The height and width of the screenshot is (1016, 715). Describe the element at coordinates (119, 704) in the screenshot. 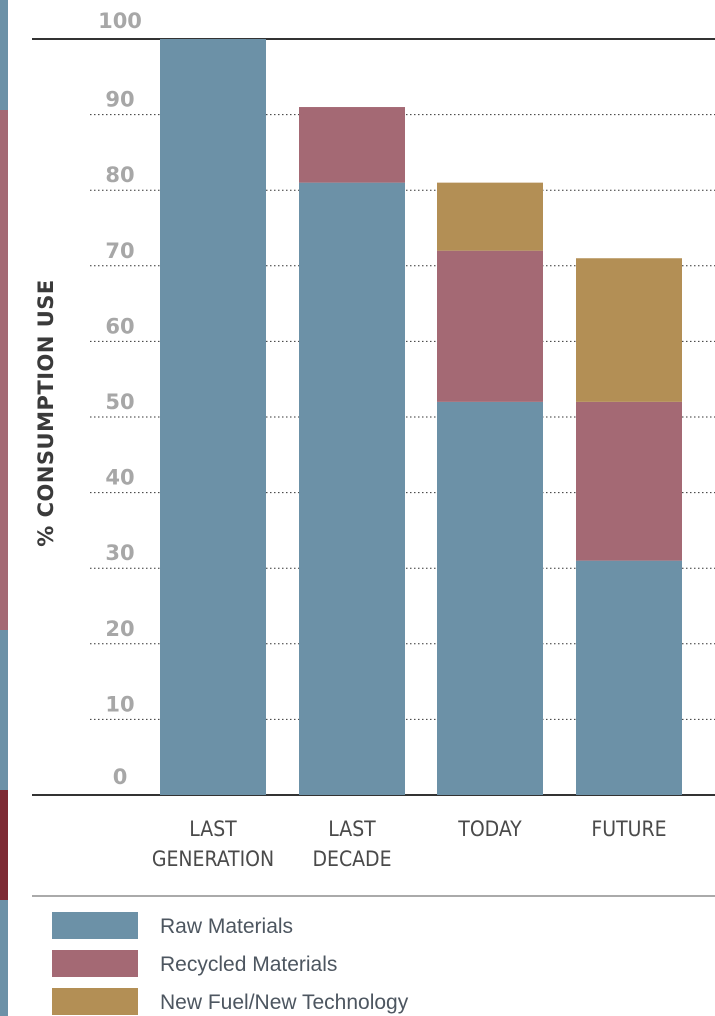

I see `y-tick-label: 10` at that location.